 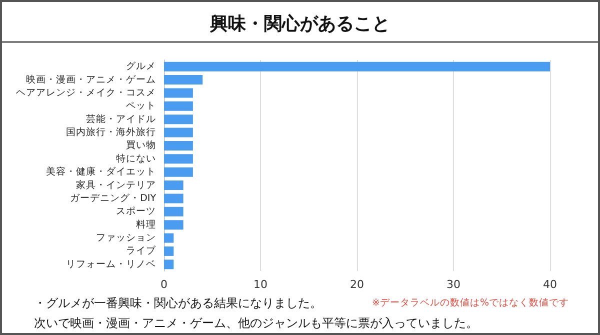 What do you see at coordinates (141, 106) in the screenshot?
I see `y-tick-label: ペット` at bounding box center [141, 106].